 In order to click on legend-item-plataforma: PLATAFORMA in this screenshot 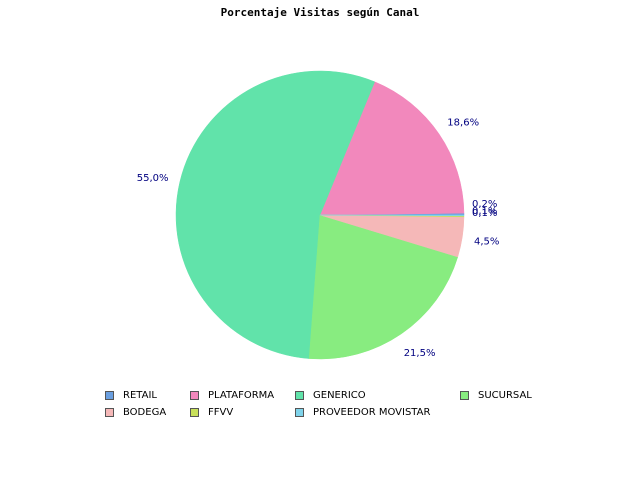, I will do `click(232, 395)`.